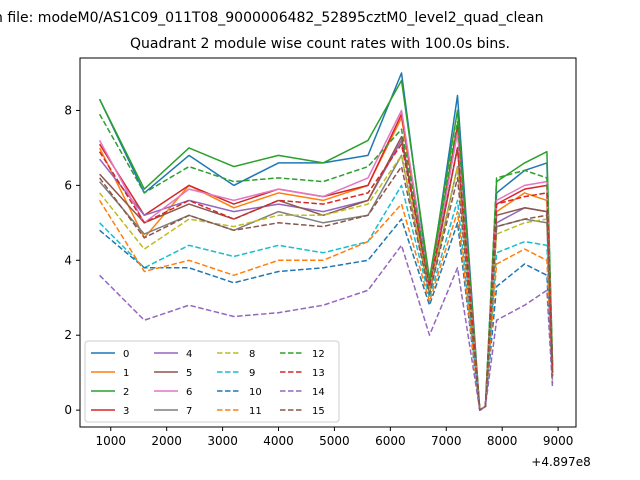  I want to click on legend-box, so click(212, 381).